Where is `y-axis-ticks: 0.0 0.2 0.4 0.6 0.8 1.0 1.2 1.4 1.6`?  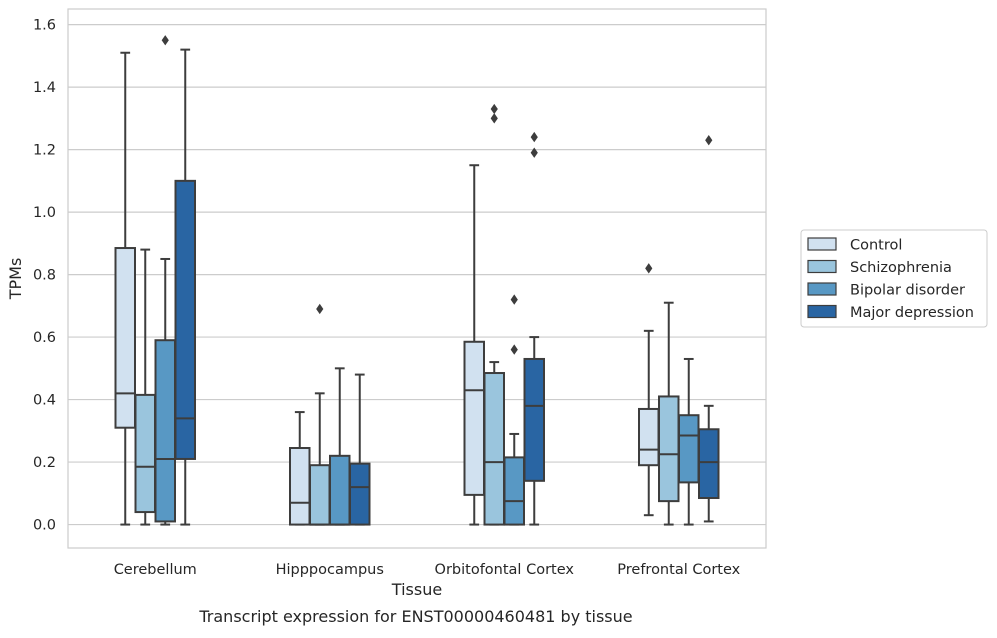 y-axis-ticks: 0.0 0.2 0.4 0.6 0.8 1.0 1.2 1.4 1.6 is located at coordinates (44, 276).